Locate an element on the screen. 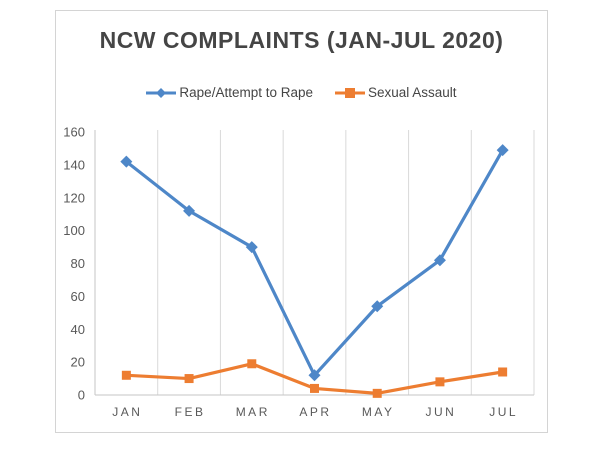  y-tick-label: 0 is located at coordinates (81, 395).